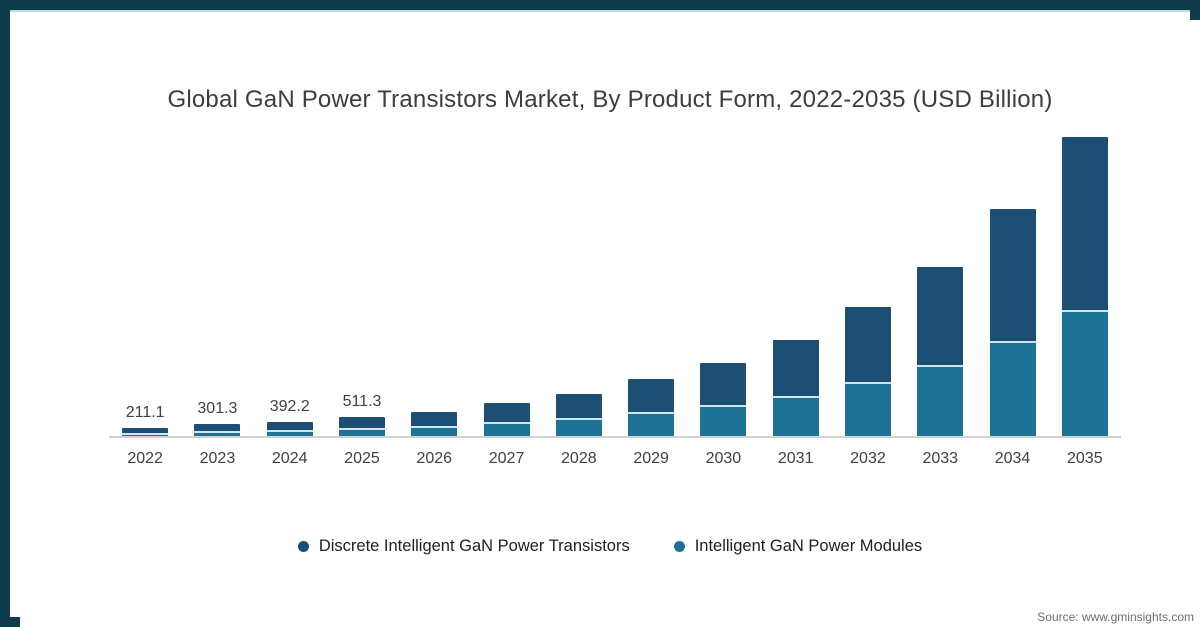 The width and height of the screenshot is (1200, 627). What do you see at coordinates (1115, 617) in the screenshot?
I see `source-note: Source: www.gminsights.com` at bounding box center [1115, 617].